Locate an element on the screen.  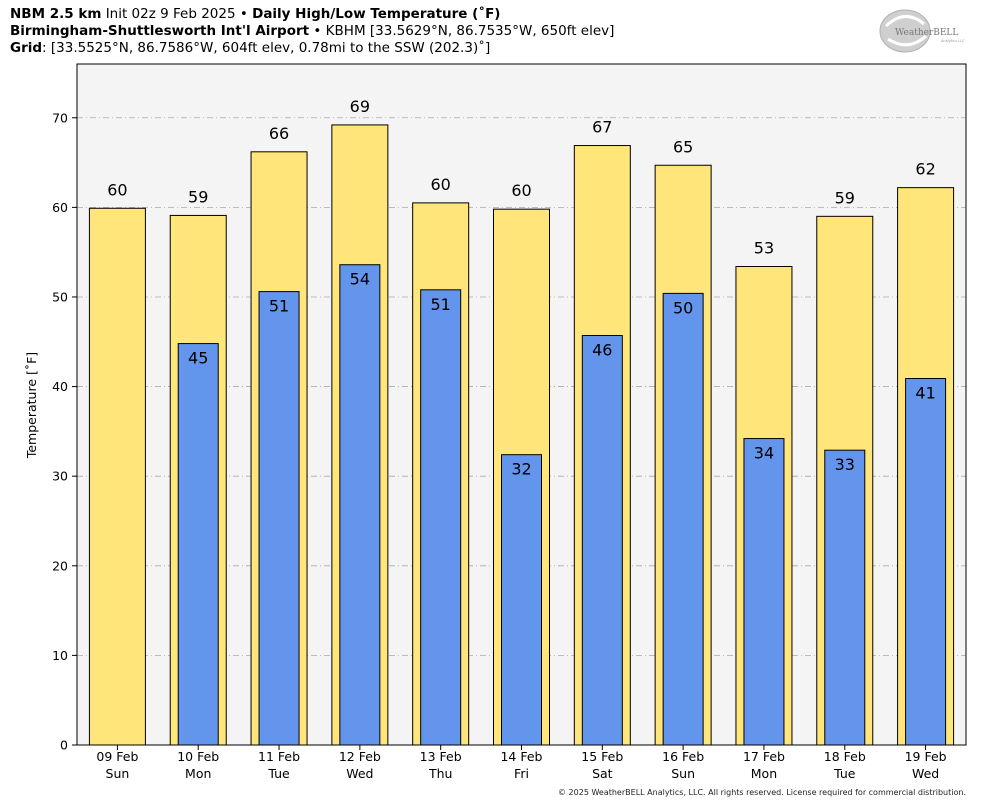
x-tick-date-label: 15 Feb is located at coordinates (602, 756).